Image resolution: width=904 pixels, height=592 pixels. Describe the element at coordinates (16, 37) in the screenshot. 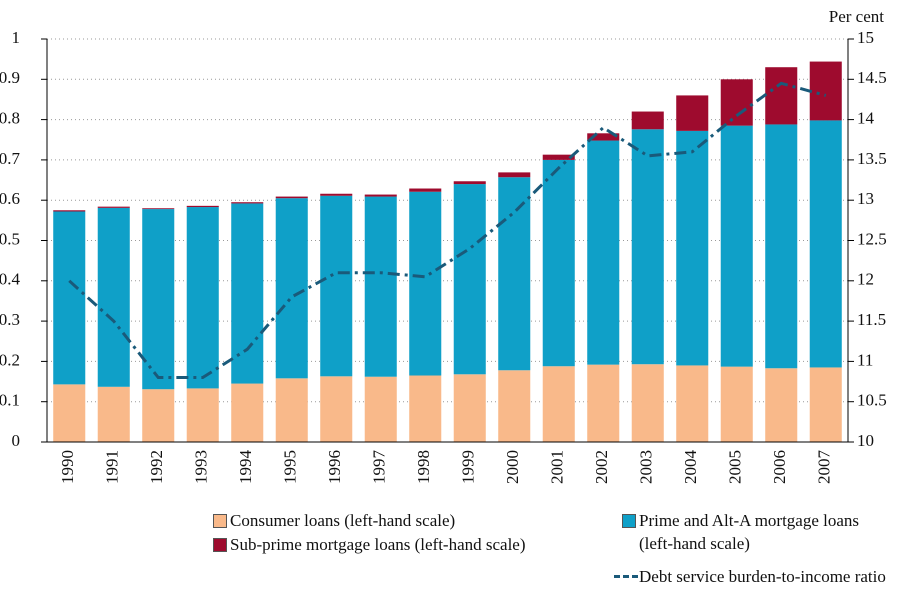

I see `y-tick-label: 1` at that location.